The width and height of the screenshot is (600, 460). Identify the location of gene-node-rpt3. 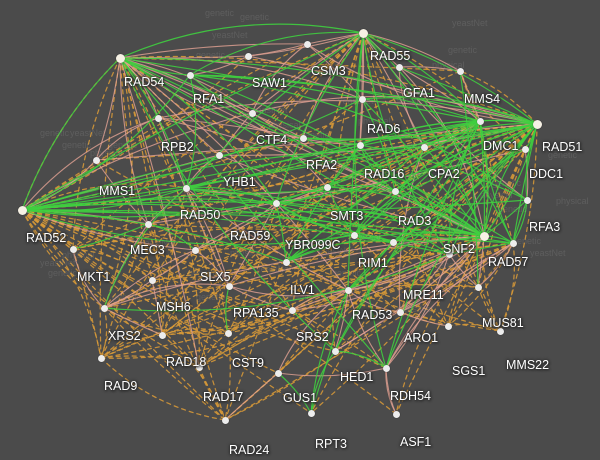
(311, 413).